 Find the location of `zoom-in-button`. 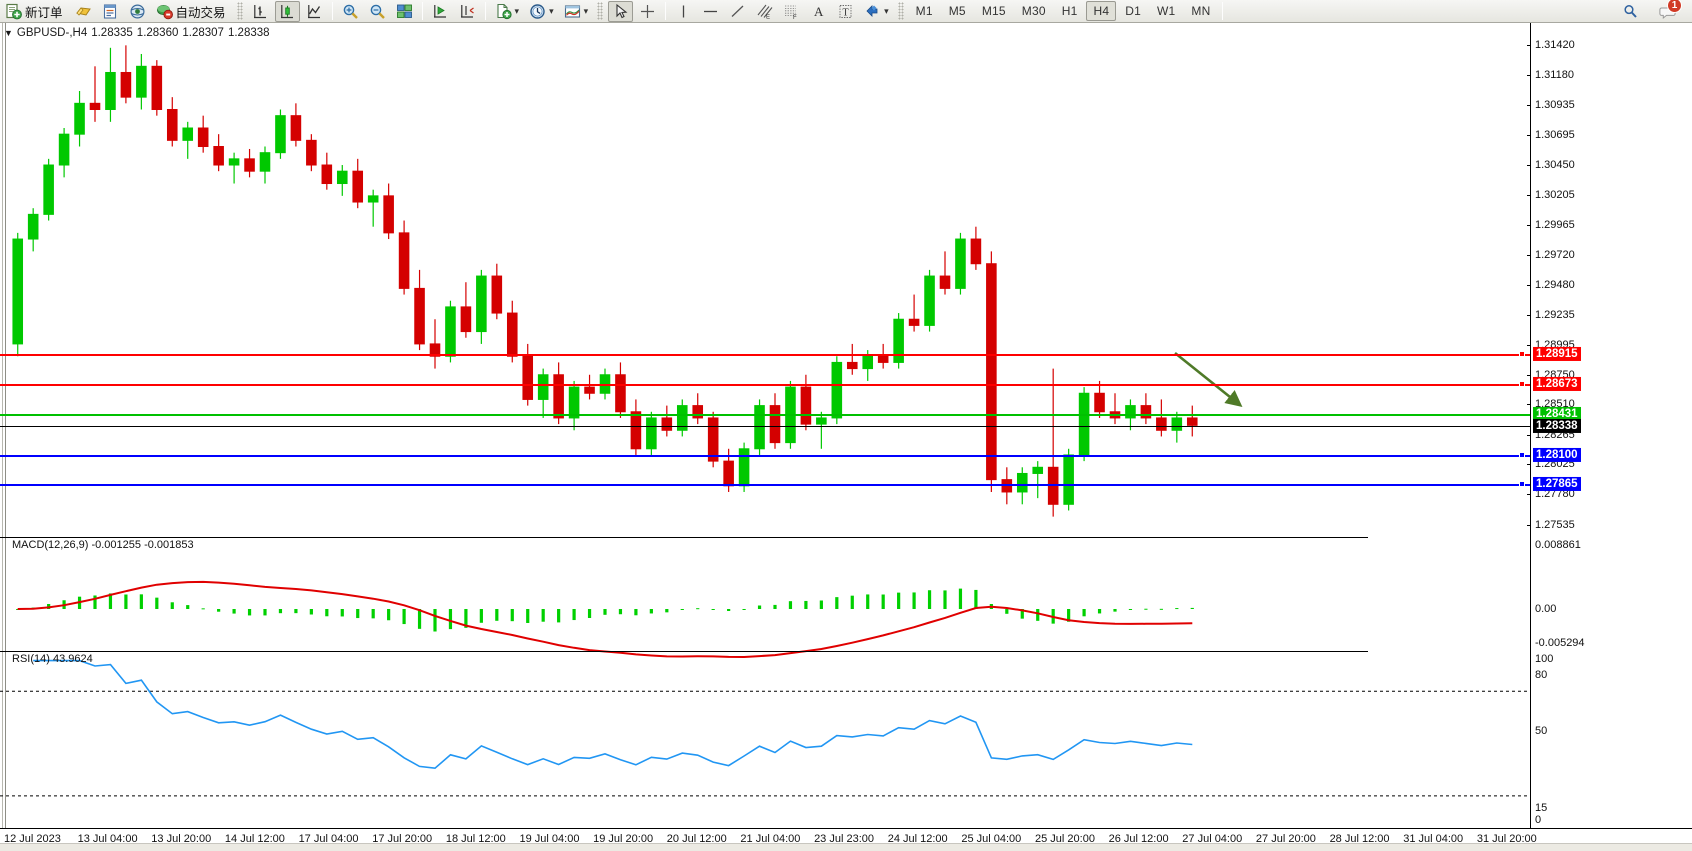

zoom-in-button is located at coordinates (350, 11).